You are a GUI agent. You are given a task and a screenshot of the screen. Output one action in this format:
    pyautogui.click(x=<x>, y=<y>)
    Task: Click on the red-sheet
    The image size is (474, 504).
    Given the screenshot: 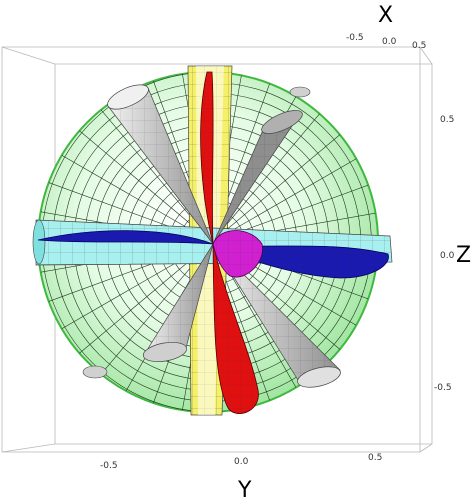 What is the action you would take?
    pyautogui.click(x=229, y=242)
    